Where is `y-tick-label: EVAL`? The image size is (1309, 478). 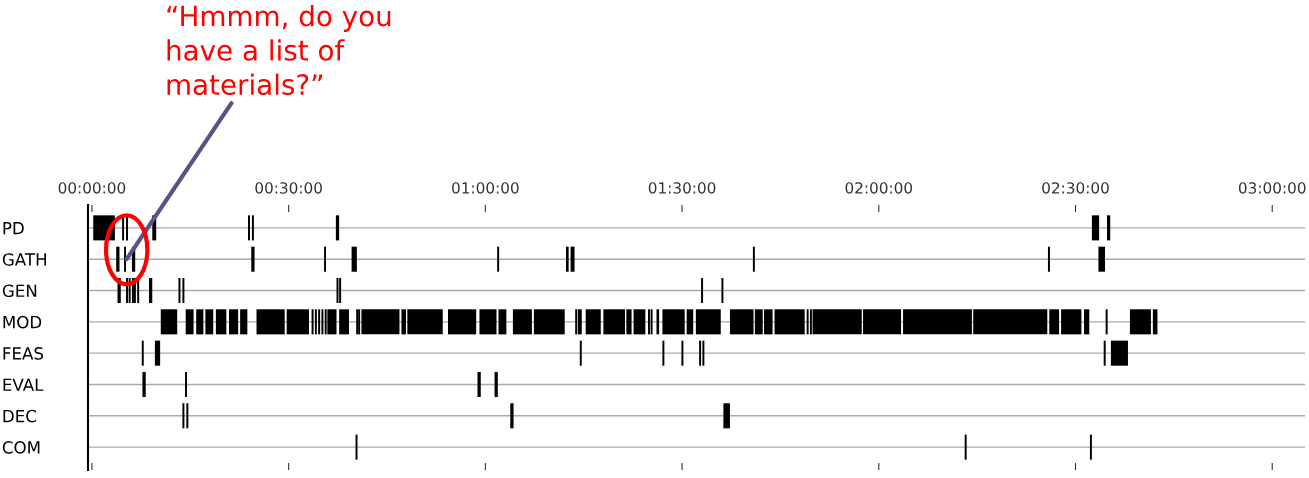 y-tick-label: EVAL is located at coordinates (23, 384).